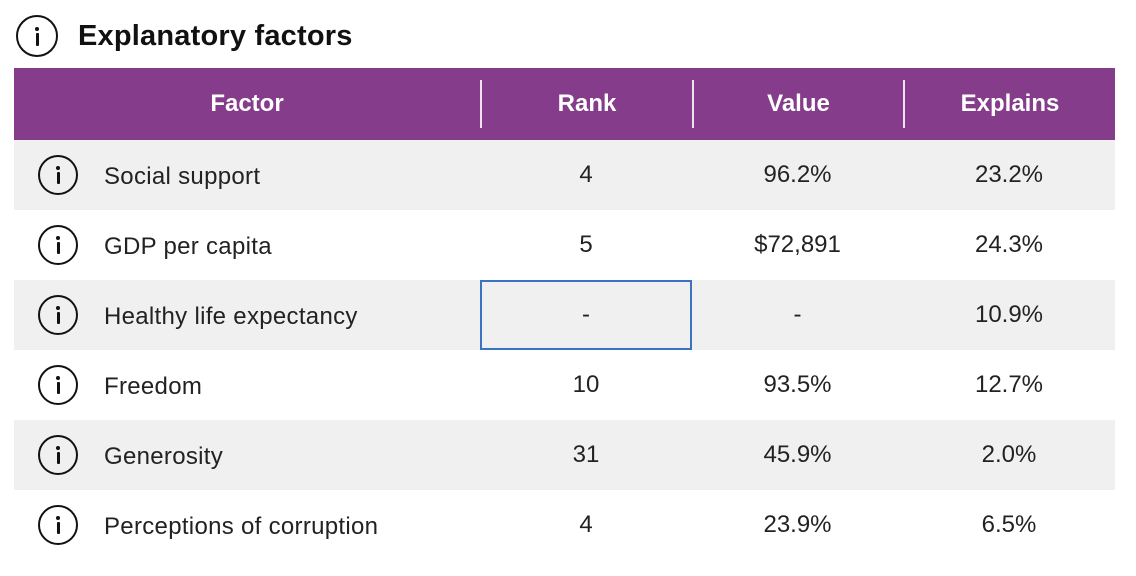  Describe the element at coordinates (586, 104) in the screenshot. I see `column-header-rank: Rank` at that location.